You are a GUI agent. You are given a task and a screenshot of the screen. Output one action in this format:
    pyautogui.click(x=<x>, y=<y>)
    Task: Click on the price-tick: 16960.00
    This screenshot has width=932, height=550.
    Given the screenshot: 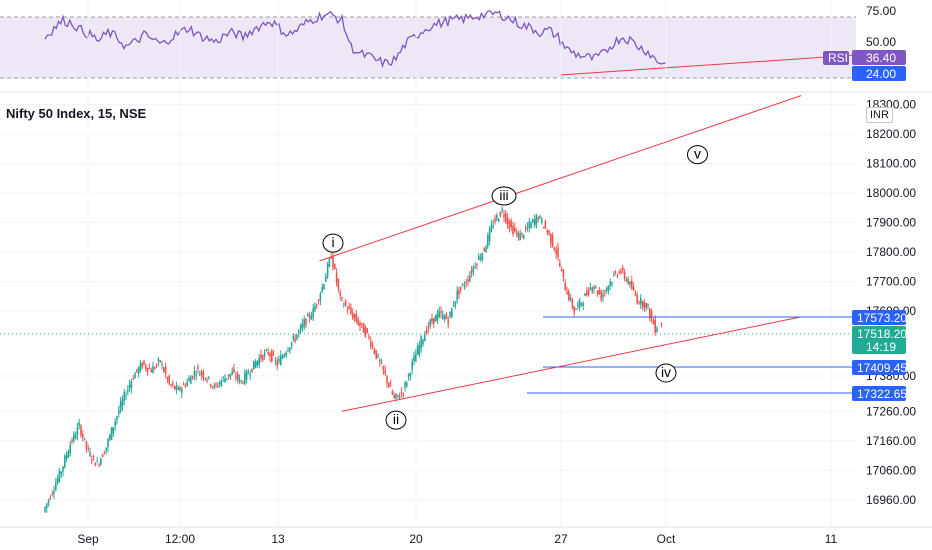 What is the action you would take?
    pyautogui.click(x=891, y=500)
    